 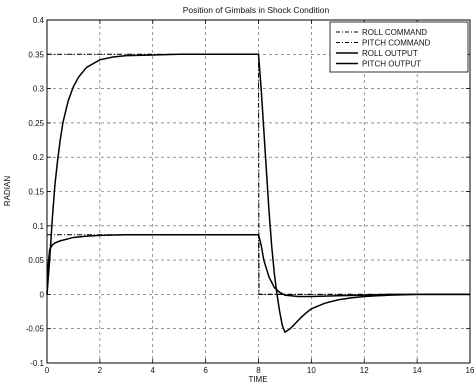 I want to click on y-tick-label: 0.4, so click(x=39, y=20).